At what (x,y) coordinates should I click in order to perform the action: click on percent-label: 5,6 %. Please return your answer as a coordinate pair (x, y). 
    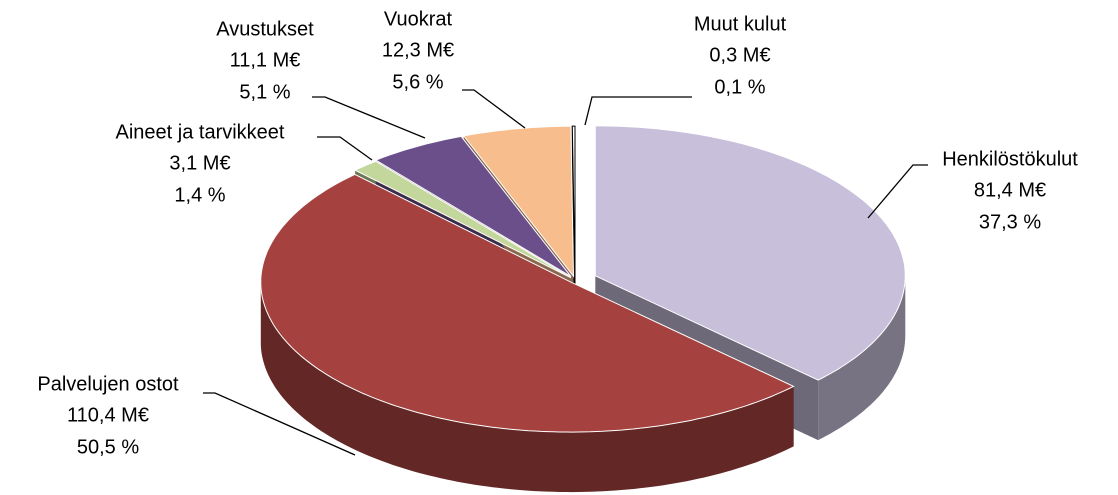
    Looking at the image, I should click on (417, 82).